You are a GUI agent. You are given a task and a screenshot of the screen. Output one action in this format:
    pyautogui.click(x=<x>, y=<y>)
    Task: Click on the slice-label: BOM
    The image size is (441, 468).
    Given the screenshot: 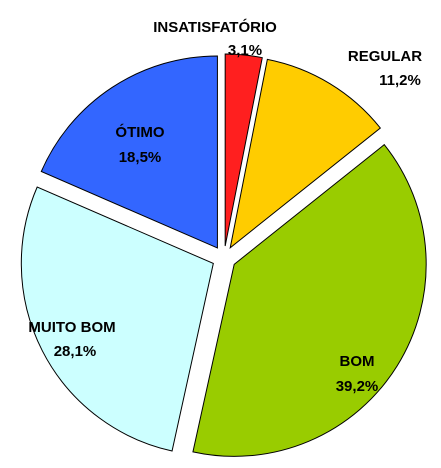 What is the action you would take?
    pyautogui.click(x=357, y=361)
    